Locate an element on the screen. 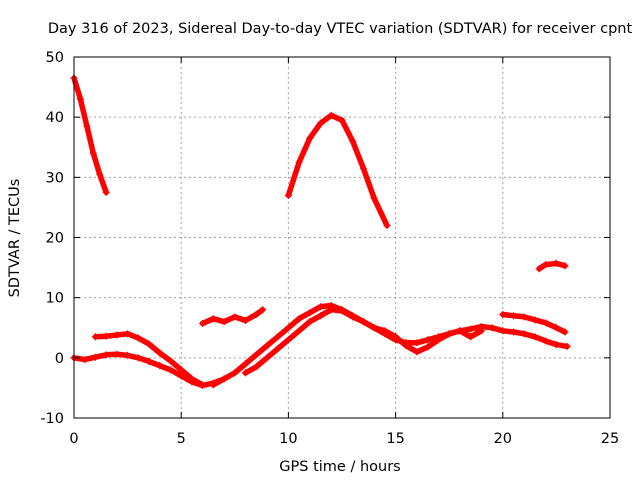 The width and height of the screenshot is (640, 480). y-tick-label: 20 is located at coordinates (55, 239).